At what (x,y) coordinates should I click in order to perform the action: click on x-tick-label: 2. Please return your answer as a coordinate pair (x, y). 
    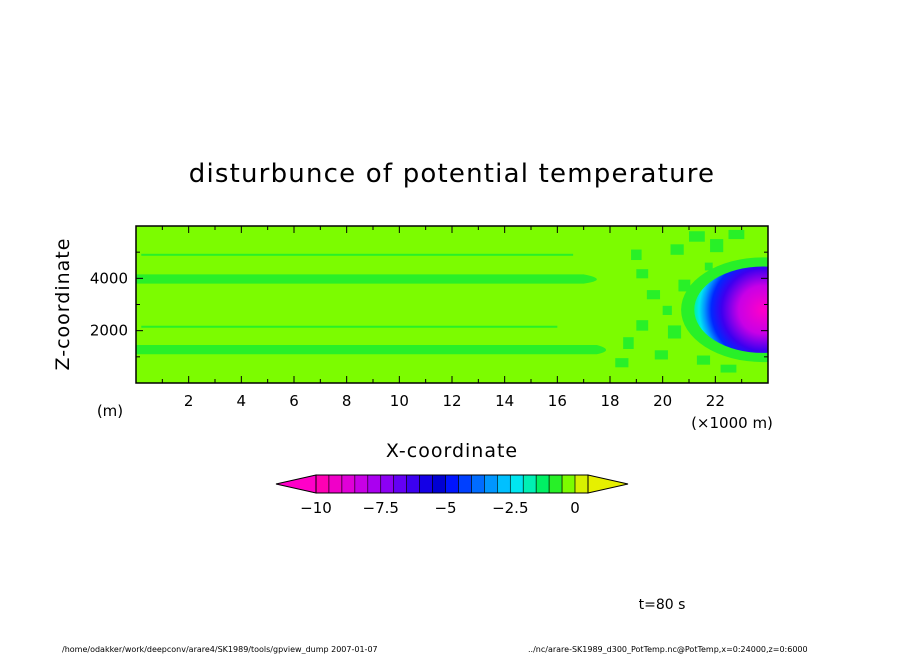
    Looking at the image, I should click on (189, 401).